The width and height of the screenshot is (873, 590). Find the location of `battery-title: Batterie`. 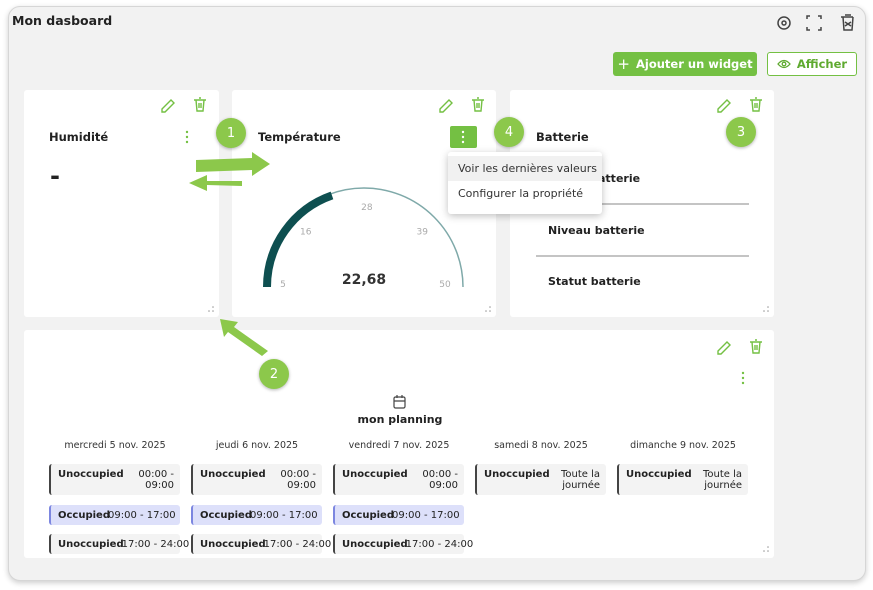

battery-title: Batterie is located at coordinates (562, 137).